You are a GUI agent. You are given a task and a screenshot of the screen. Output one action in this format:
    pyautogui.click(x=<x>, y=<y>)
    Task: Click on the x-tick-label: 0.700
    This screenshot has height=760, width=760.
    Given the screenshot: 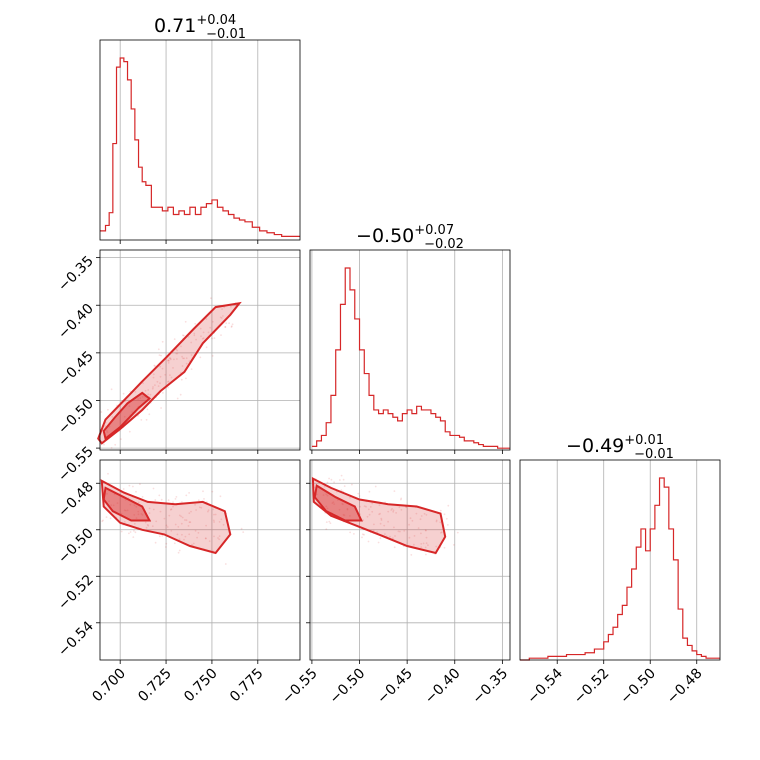 What is the action you would take?
    pyautogui.click(x=109, y=686)
    